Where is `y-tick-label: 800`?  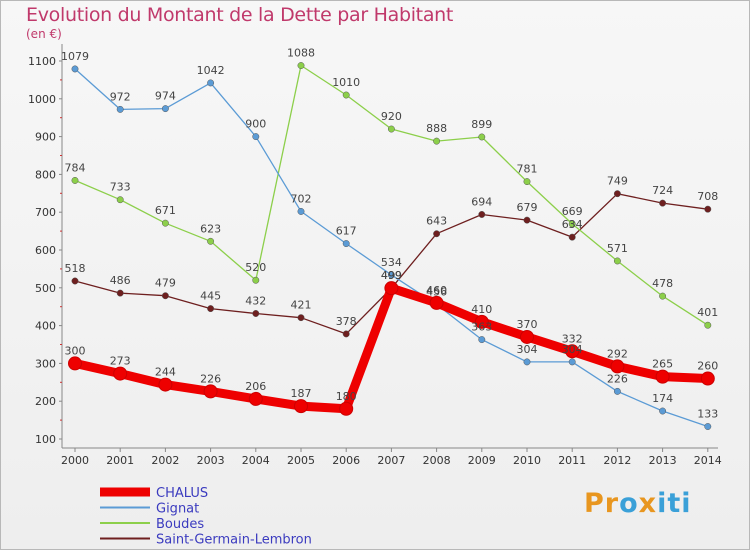 y-tick-label: 800 is located at coordinates (45, 174).